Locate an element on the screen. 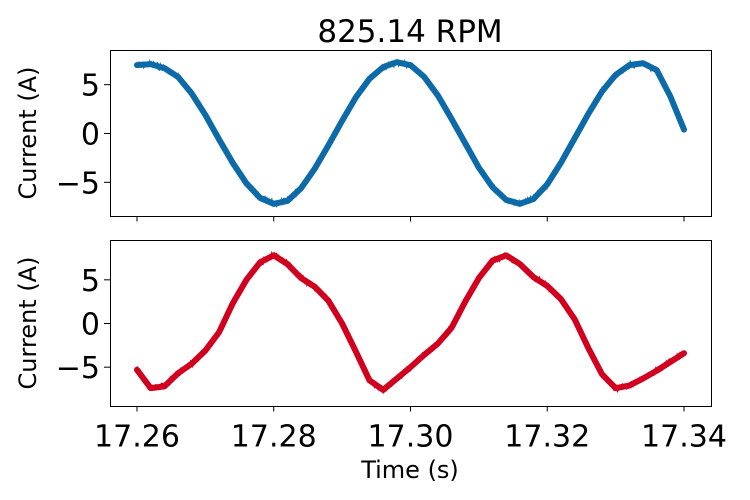 This screenshot has height=500, width=750. x-axis-label: Time (s) is located at coordinates (409, 470).